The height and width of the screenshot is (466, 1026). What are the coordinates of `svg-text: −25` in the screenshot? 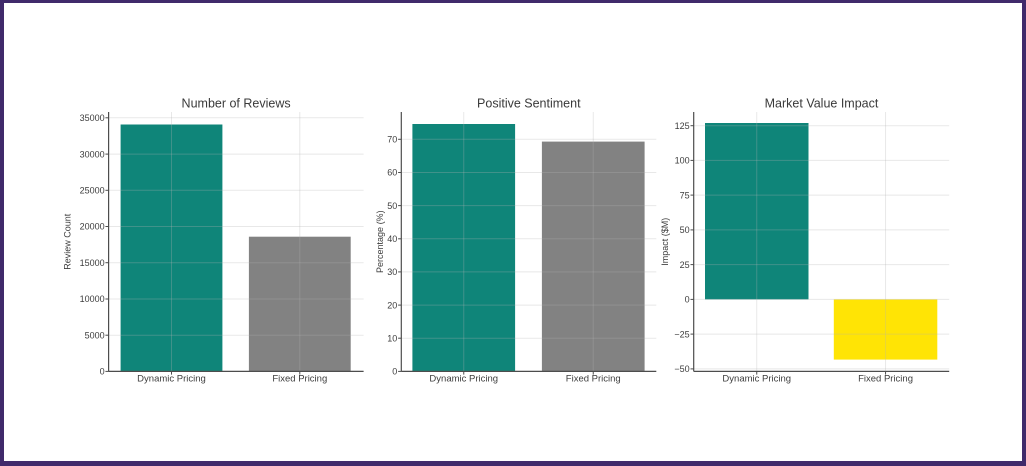 It's located at (681, 334).